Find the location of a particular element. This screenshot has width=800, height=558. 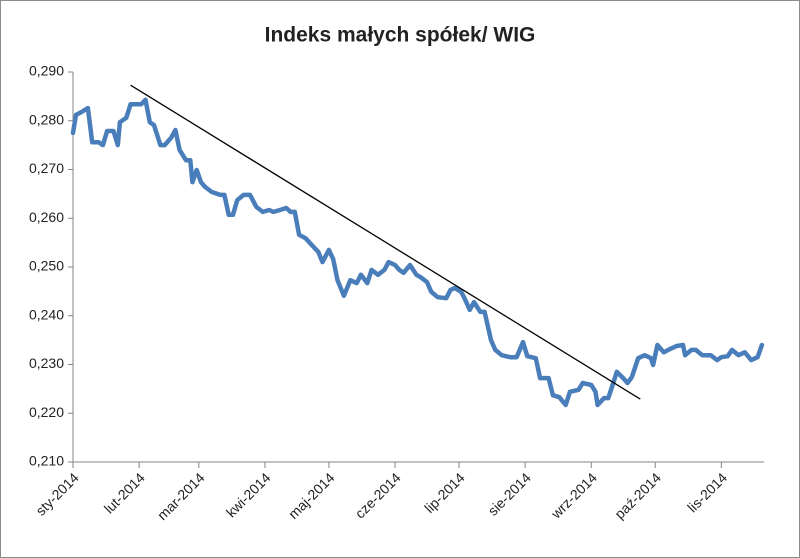

y-tick-label: 0,220 is located at coordinates (46, 412).